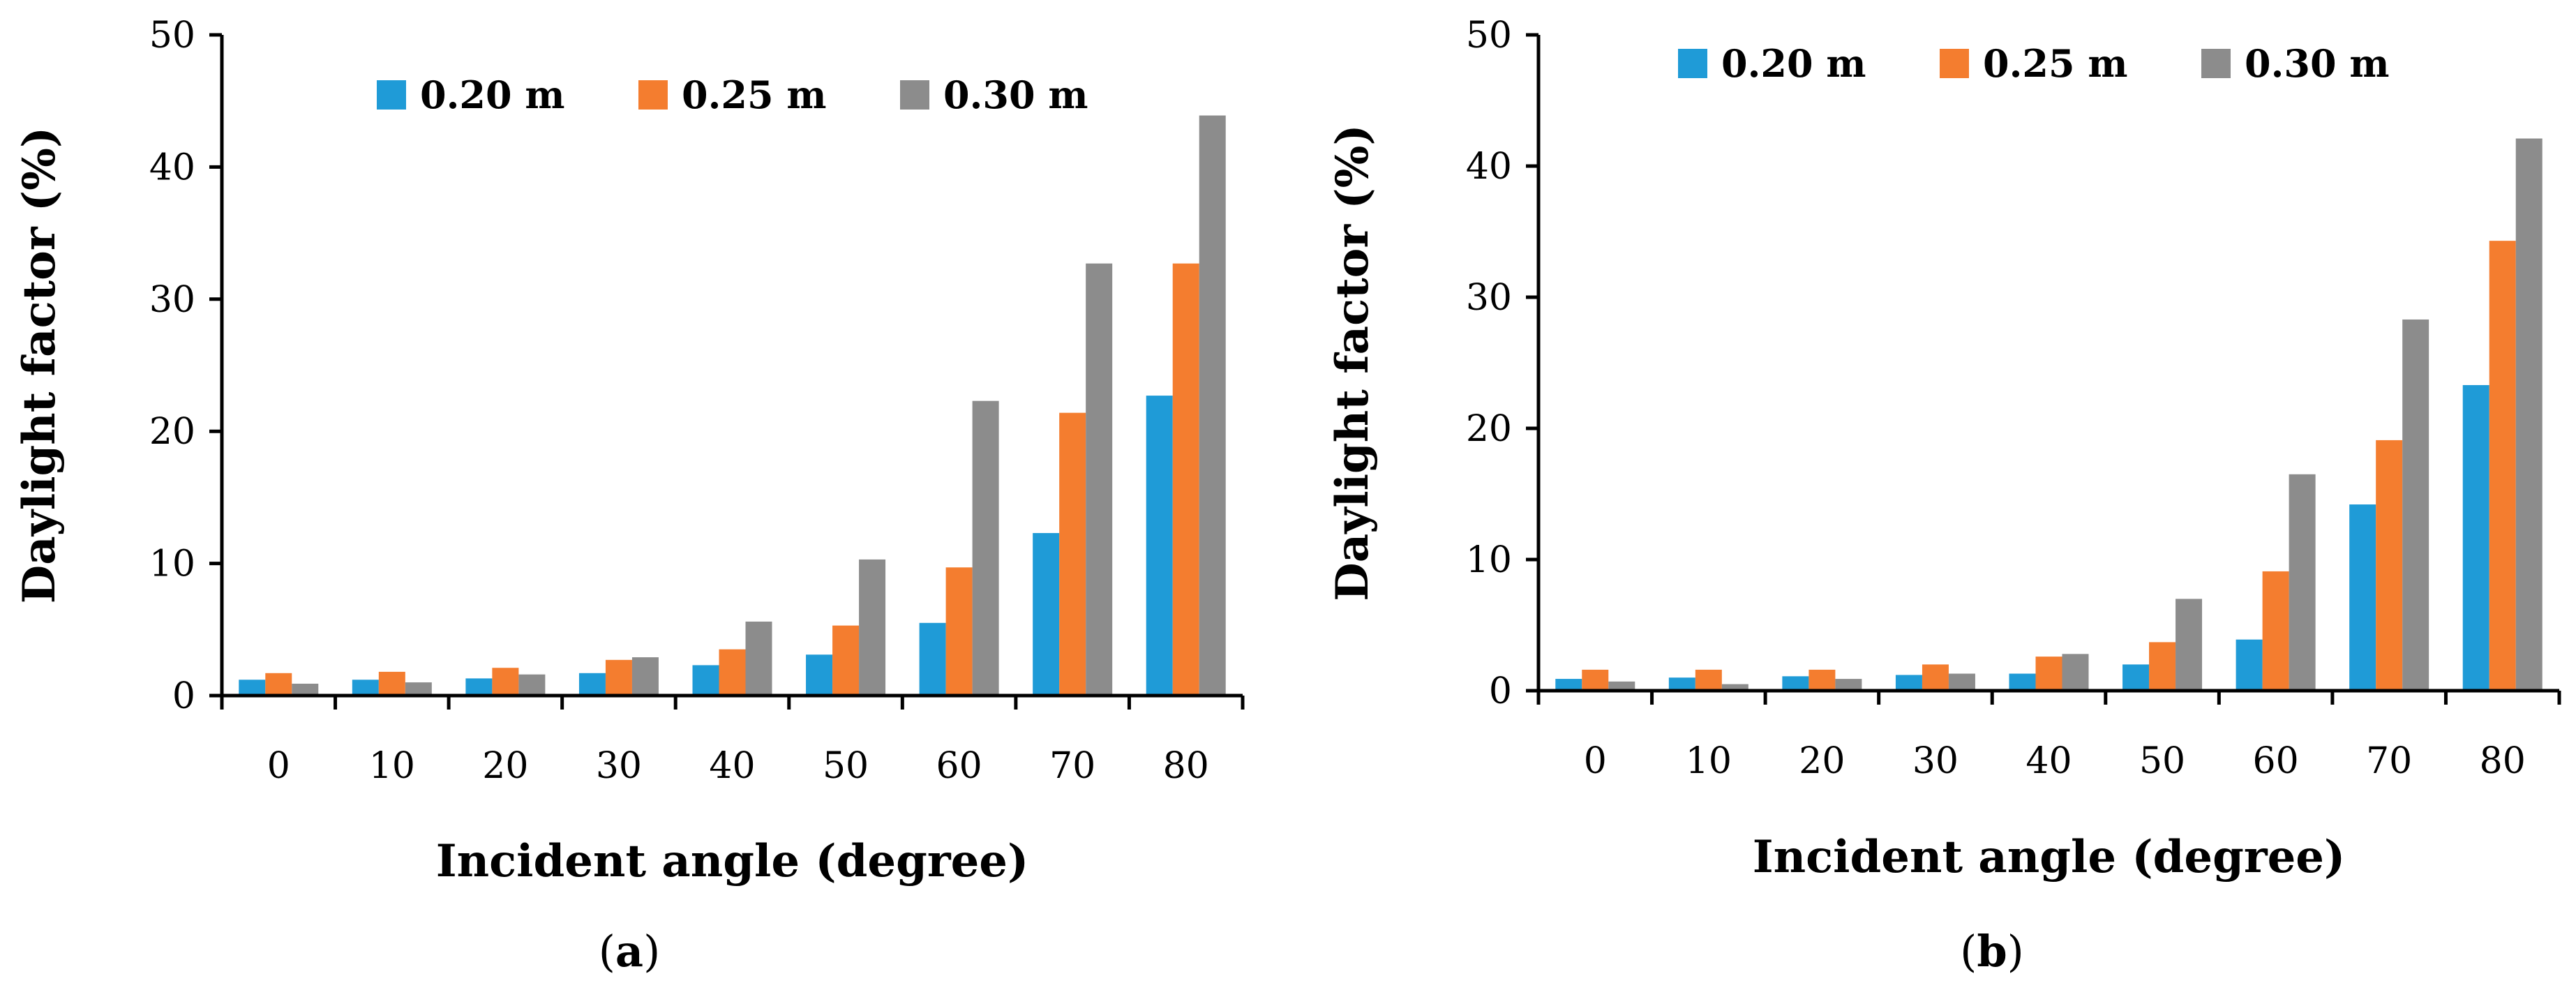 The image size is (2576, 990). I want to click on panel-caption: (a), so click(630, 951).